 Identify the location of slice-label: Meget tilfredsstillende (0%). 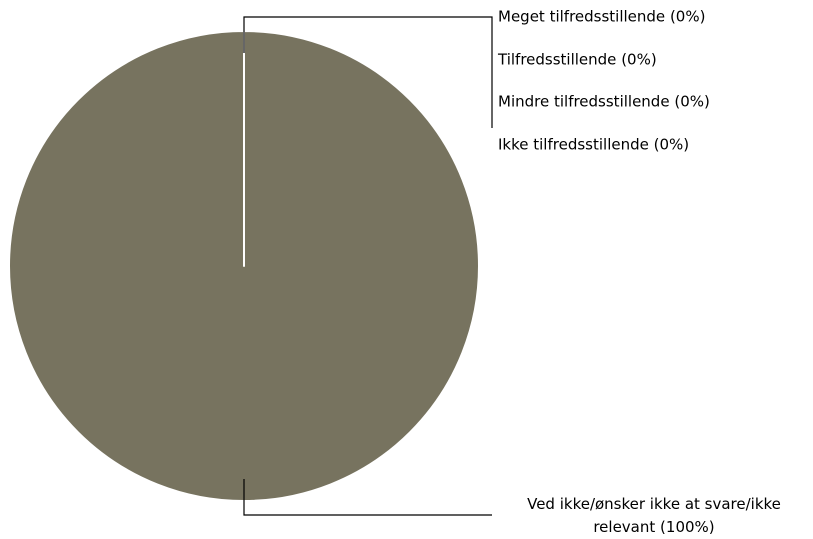
(601, 17).